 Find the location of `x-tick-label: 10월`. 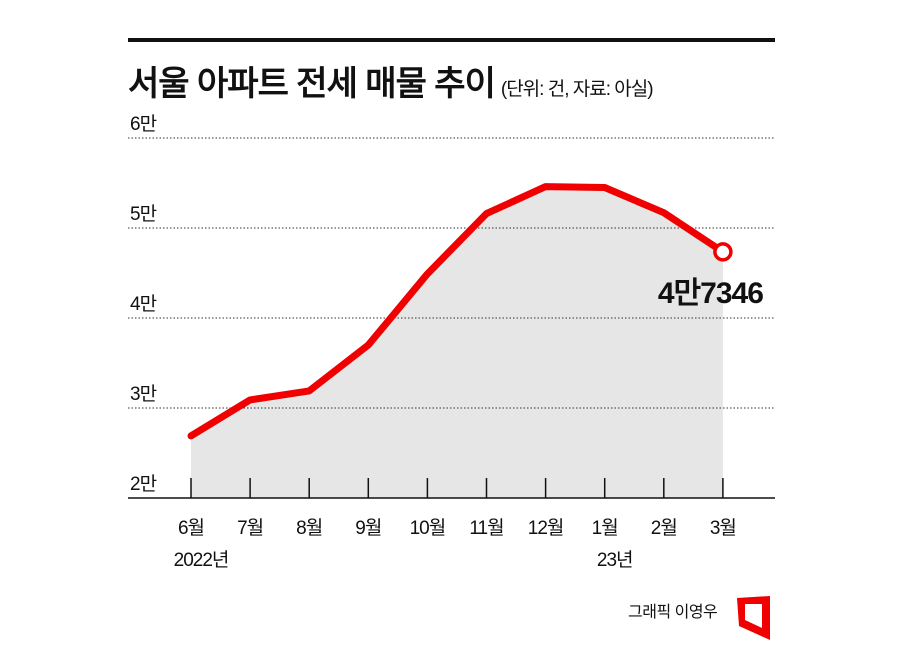

x-tick-label: 10월 is located at coordinates (428, 528).